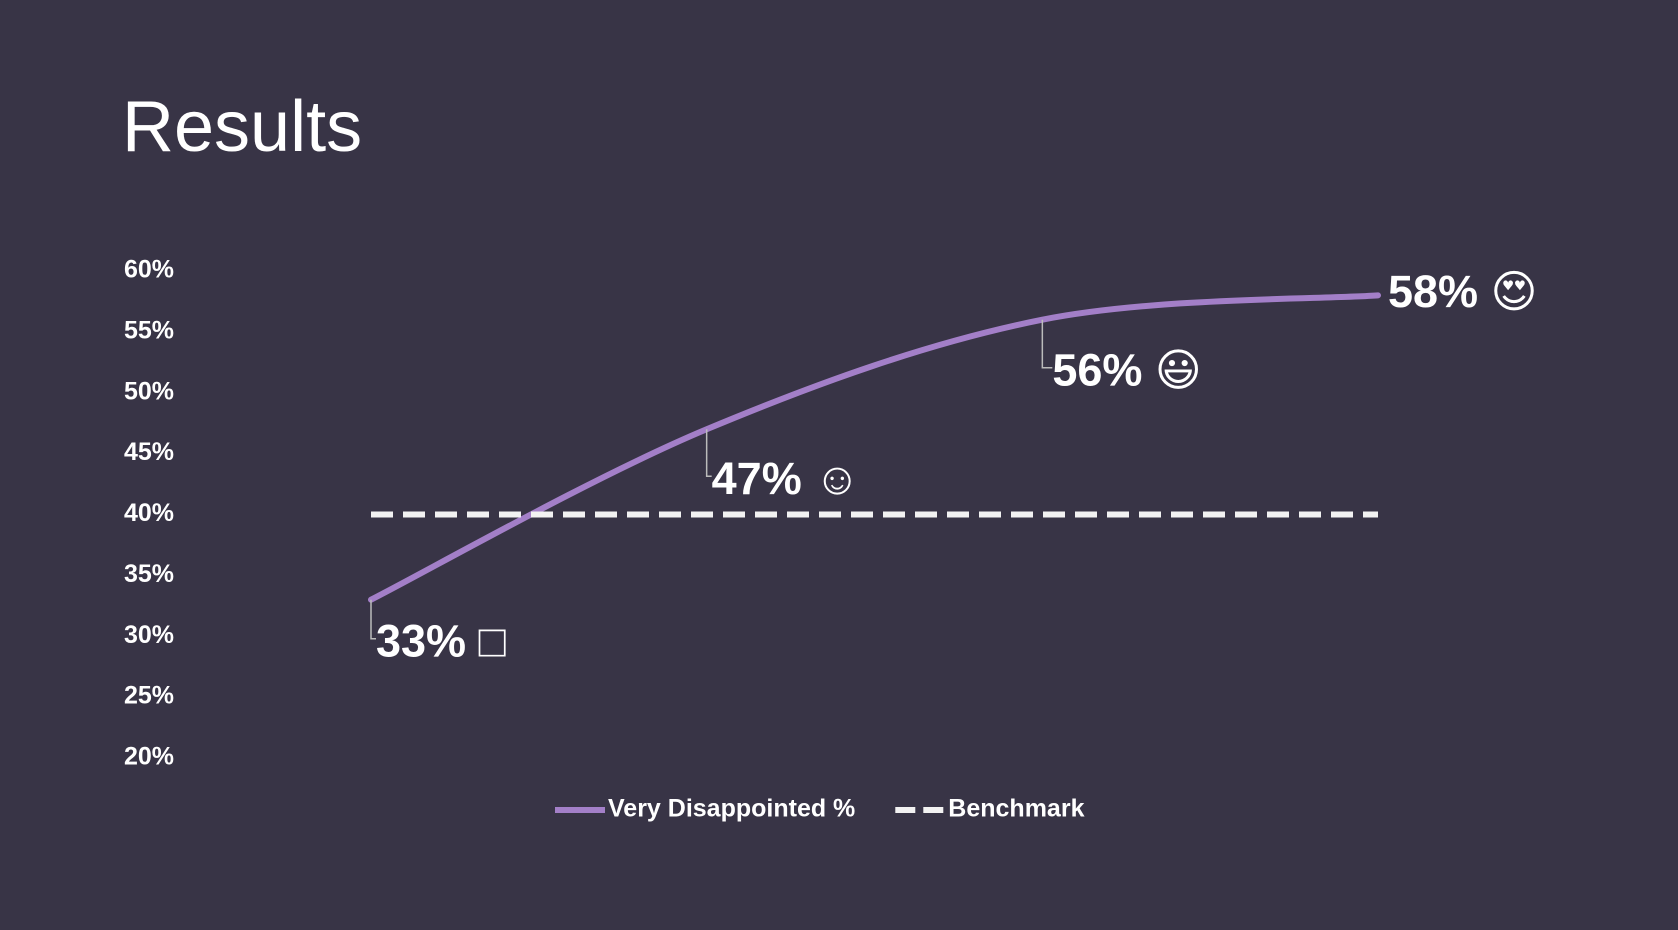 The height and width of the screenshot is (930, 1678). Describe the element at coordinates (149, 452) in the screenshot. I see `y-tick-label: 45%` at that location.